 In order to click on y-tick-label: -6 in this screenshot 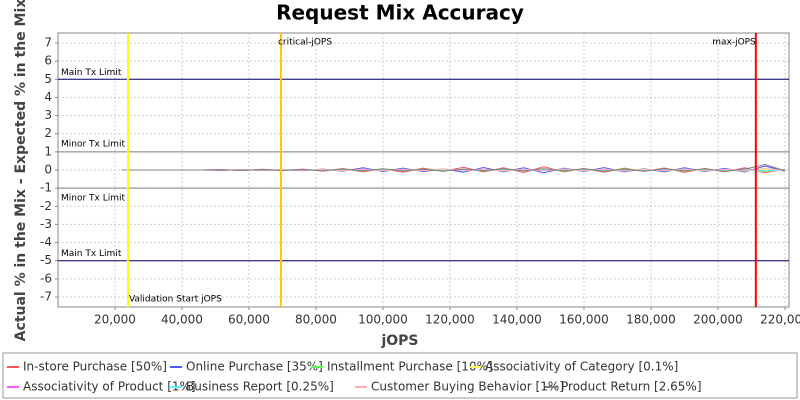, I will do `click(46, 278)`.